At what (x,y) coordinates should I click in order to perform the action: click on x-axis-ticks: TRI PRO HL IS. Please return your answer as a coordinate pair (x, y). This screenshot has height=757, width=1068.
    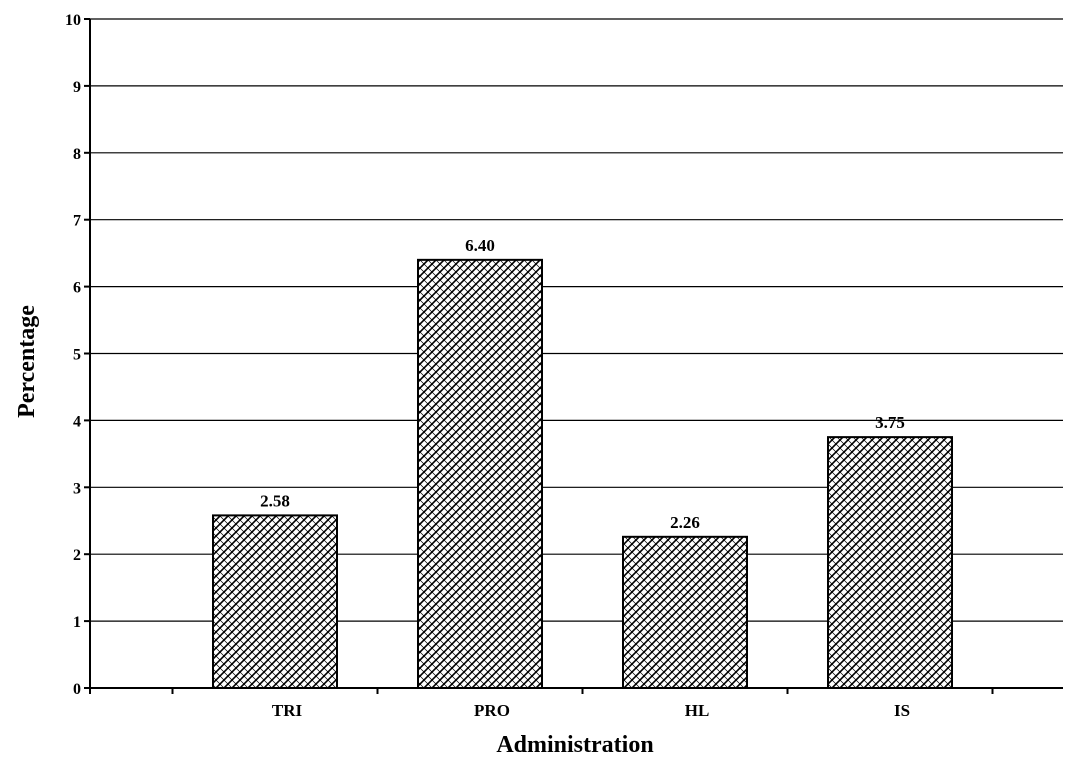
    Looking at the image, I should click on (582, 704).